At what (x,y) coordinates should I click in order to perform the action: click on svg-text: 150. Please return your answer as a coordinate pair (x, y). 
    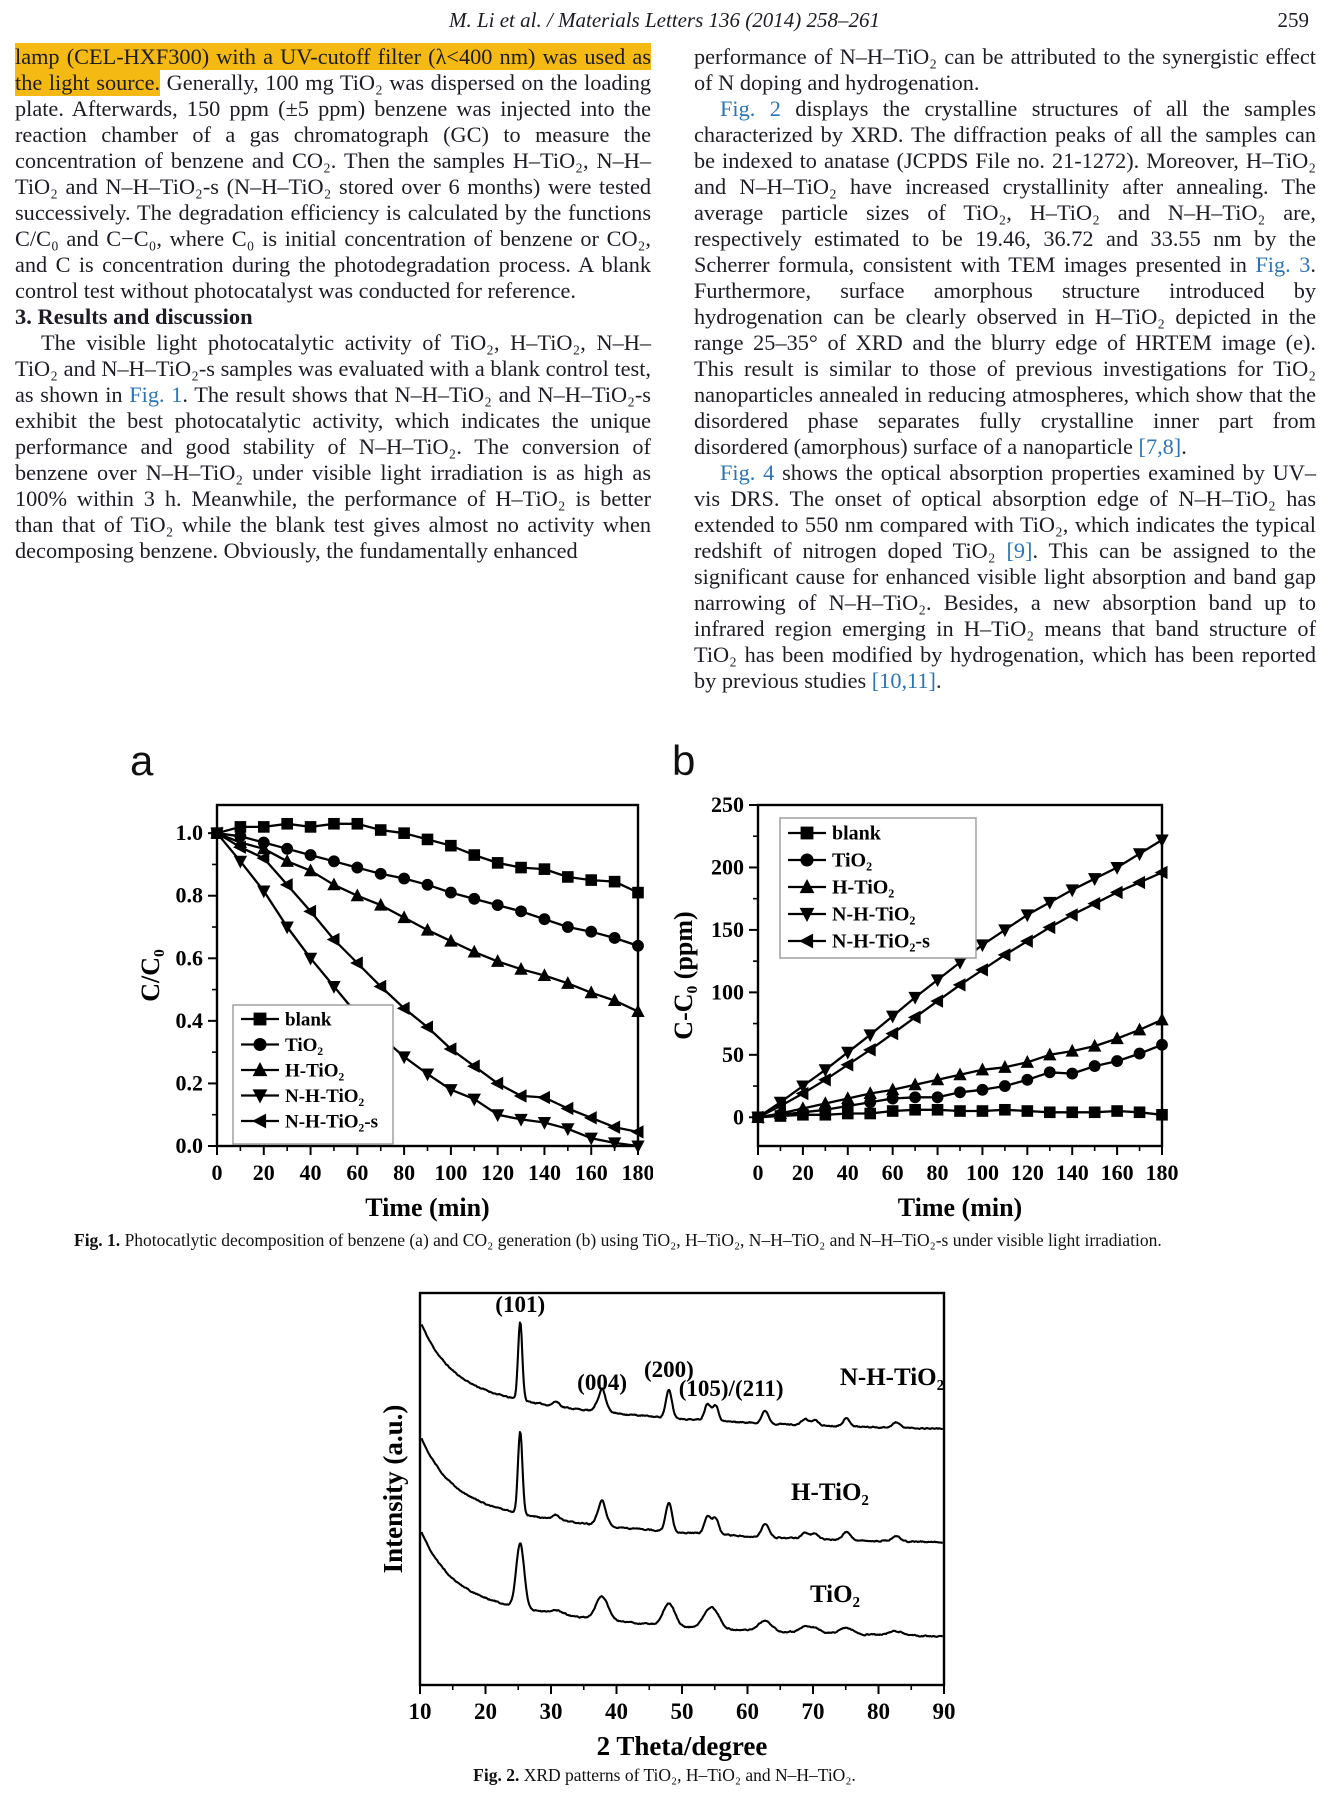
    Looking at the image, I should click on (727, 929).